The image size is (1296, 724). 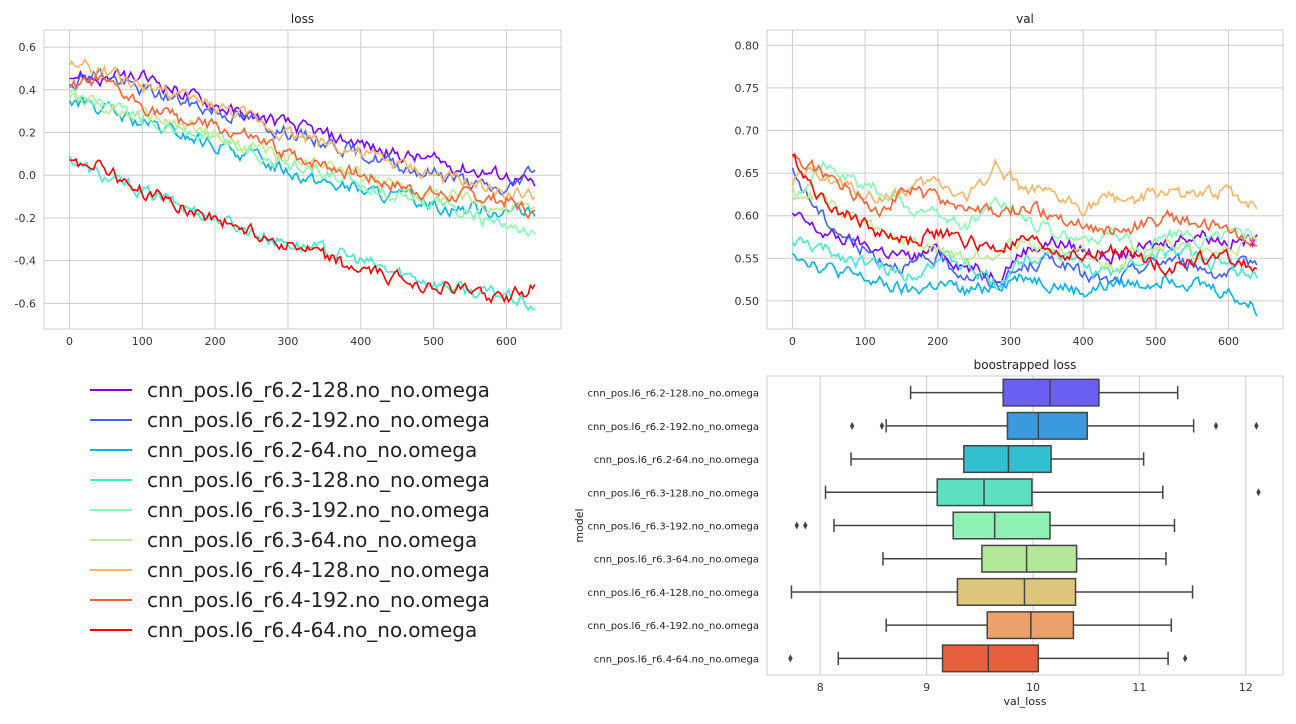 What do you see at coordinates (747, 45) in the screenshot?
I see `val-y-tick-label: 0.80` at bounding box center [747, 45].